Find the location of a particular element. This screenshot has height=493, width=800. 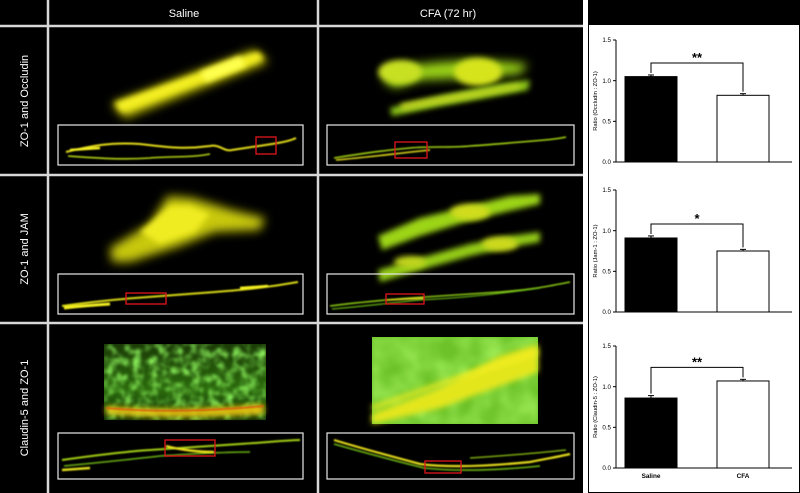

roi-box-cfa-claudin5 is located at coordinates (443, 467).